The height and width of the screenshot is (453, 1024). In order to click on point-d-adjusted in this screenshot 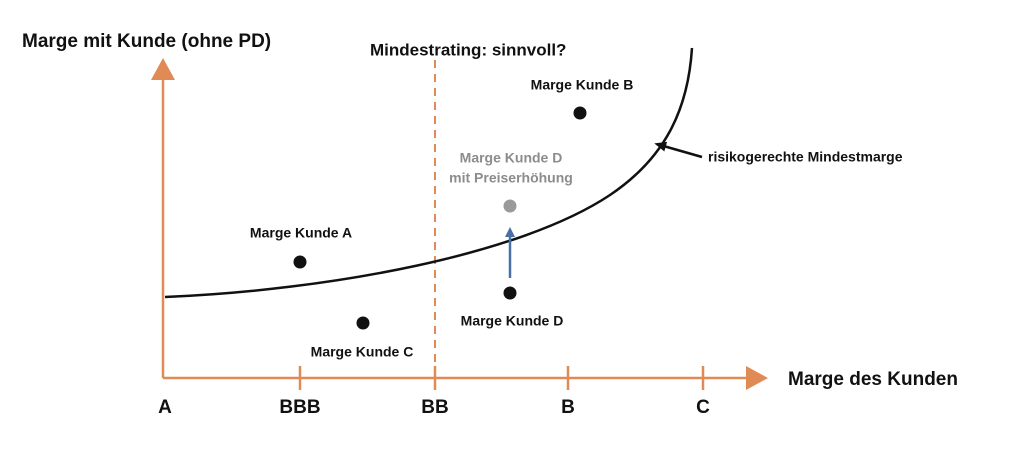, I will do `click(510, 206)`.